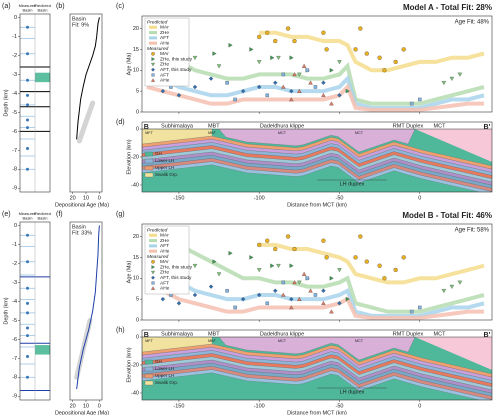  What do you see at coordinates (120, 122) in the screenshot?
I see `panel-label: (d)` at bounding box center [120, 122].